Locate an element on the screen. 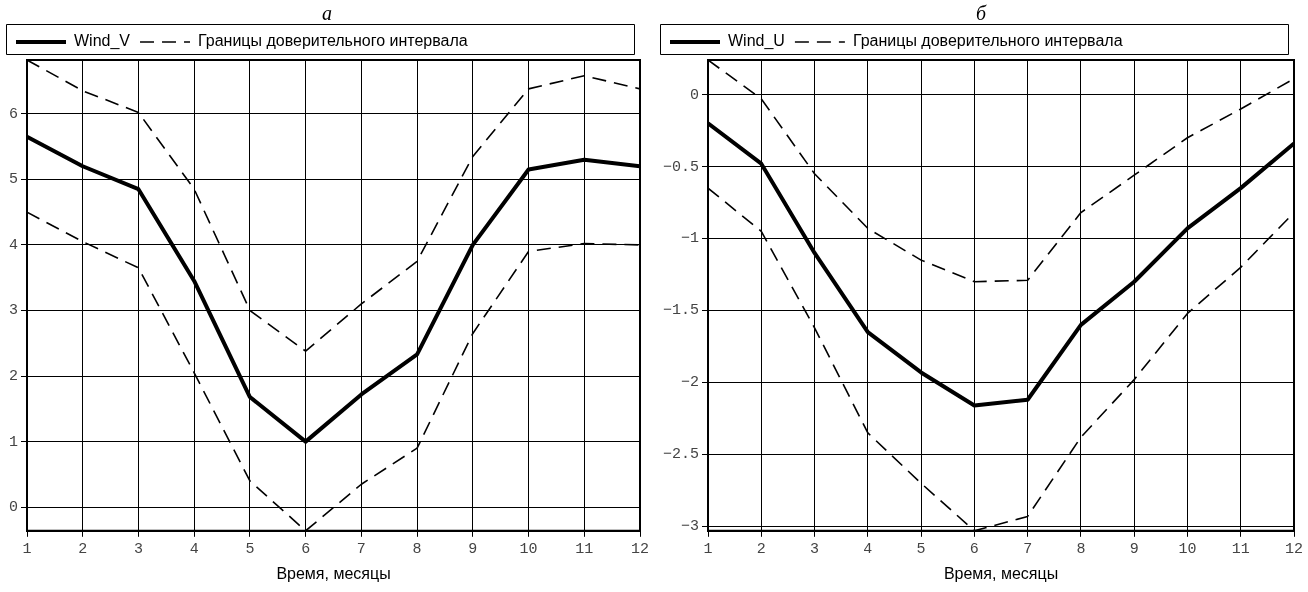 The height and width of the screenshot is (592, 1308). y-tick-label: −3 is located at coordinates (690, 527).